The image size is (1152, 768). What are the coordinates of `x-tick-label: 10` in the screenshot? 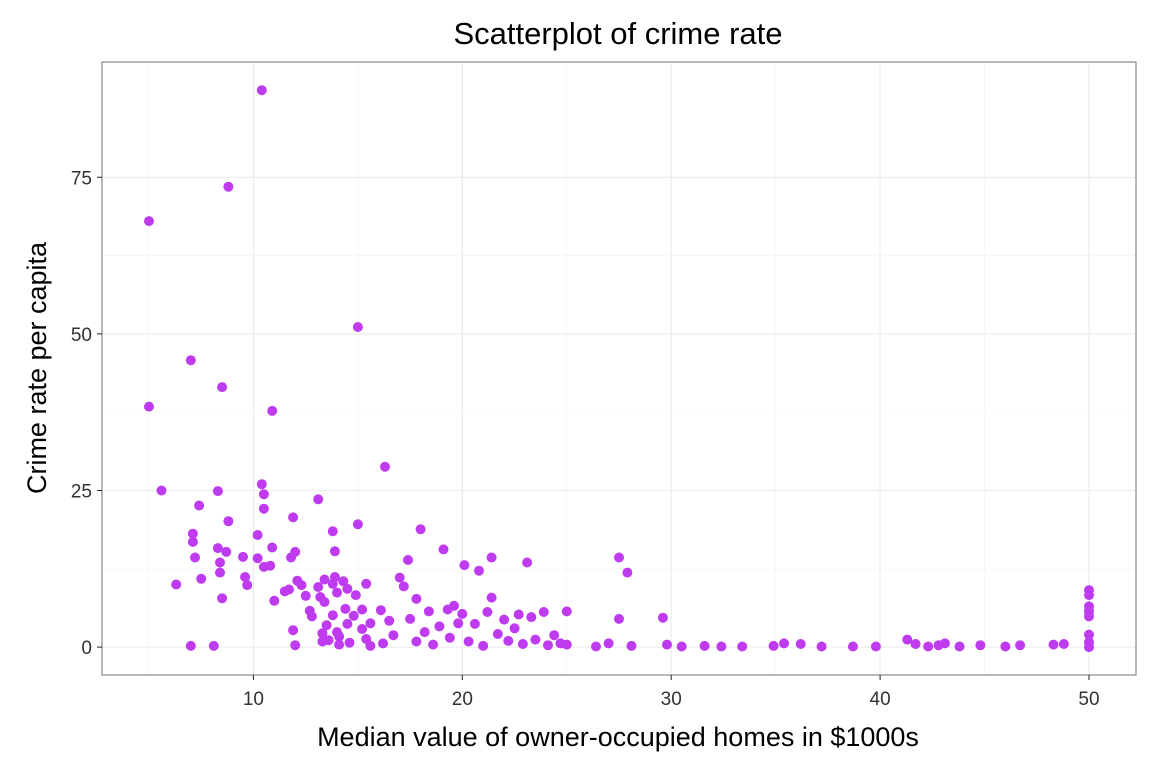 It's located at (253, 699).